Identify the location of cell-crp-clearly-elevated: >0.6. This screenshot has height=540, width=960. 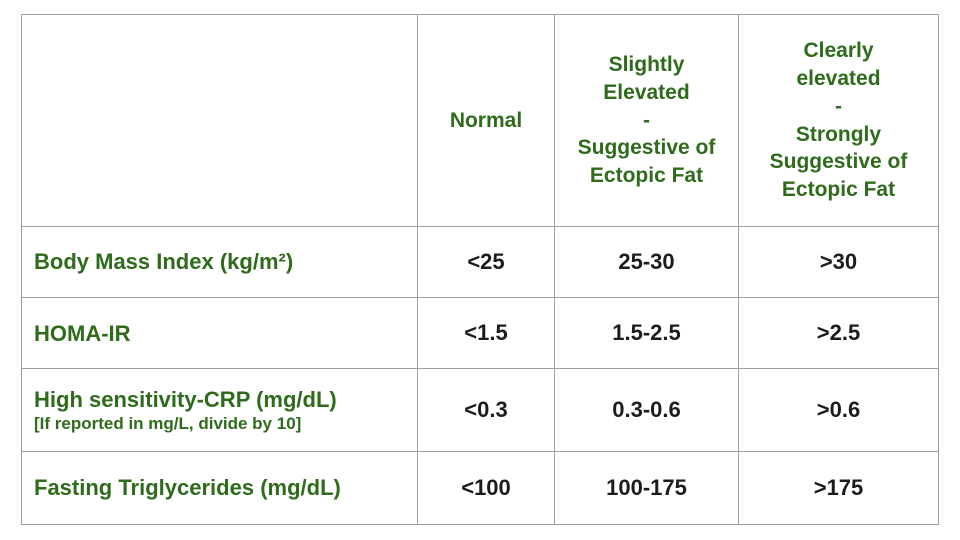
(838, 410).